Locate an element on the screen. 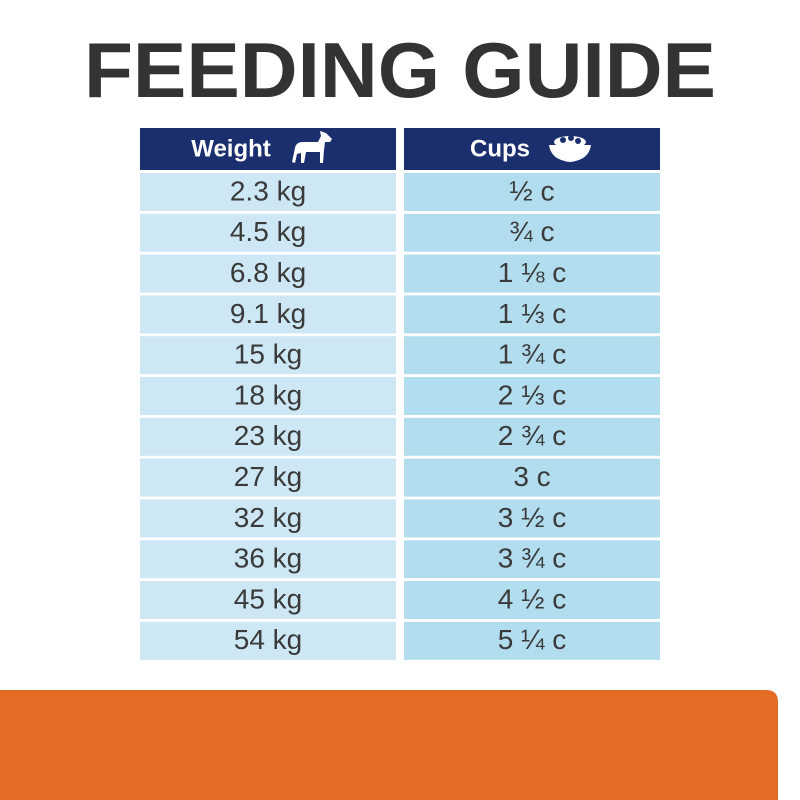 The width and height of the screenshot is (800, 800). cell-text: 18 kg is located at coordinates (268, 394).